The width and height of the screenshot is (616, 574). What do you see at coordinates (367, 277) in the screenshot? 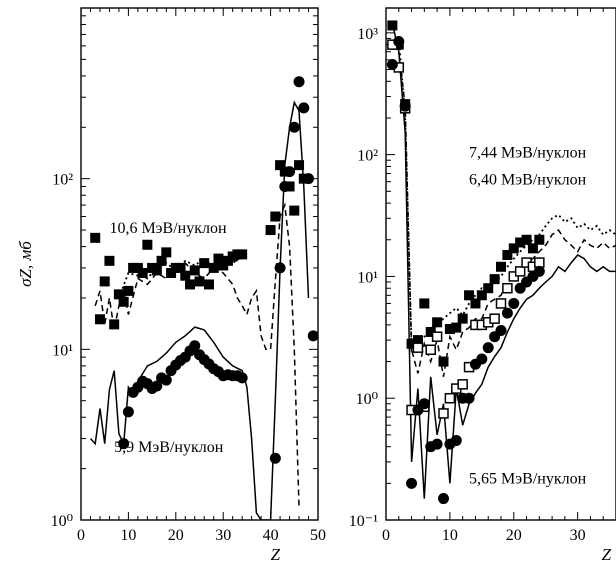
I see `y-tick-label: 10¹` at bounding box center [367, 277].